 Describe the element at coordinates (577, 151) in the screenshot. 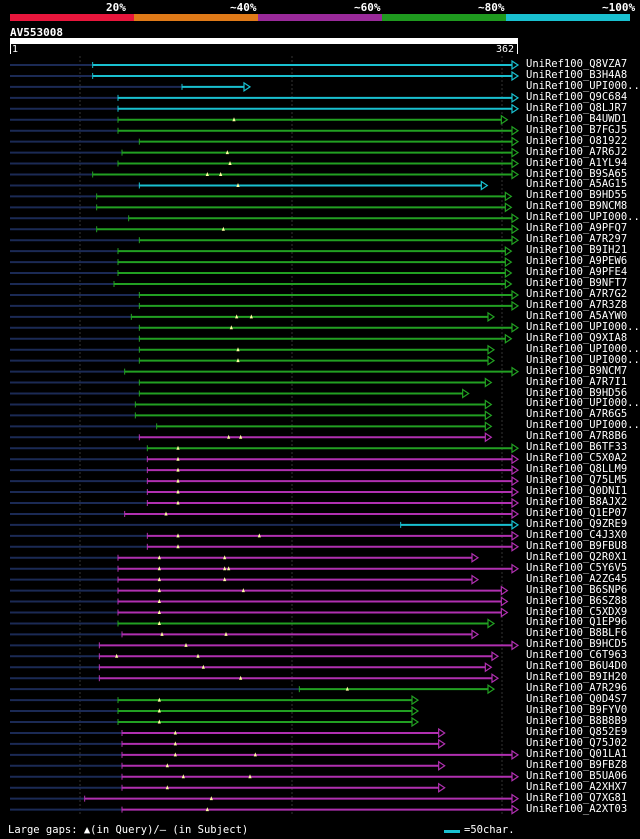

I see `hit-name-link: UniRef100_A7R6J2` at that location.